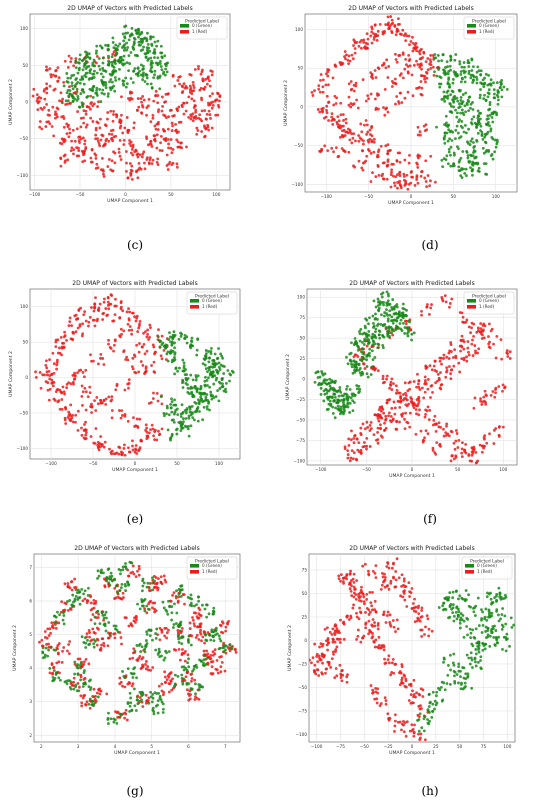  What do you see at coordinates (136, 548) in the screenshot?
I see `chart-title: 2D UMAP of Vectors with Predicted Labels` at bounding box center [136, 548].